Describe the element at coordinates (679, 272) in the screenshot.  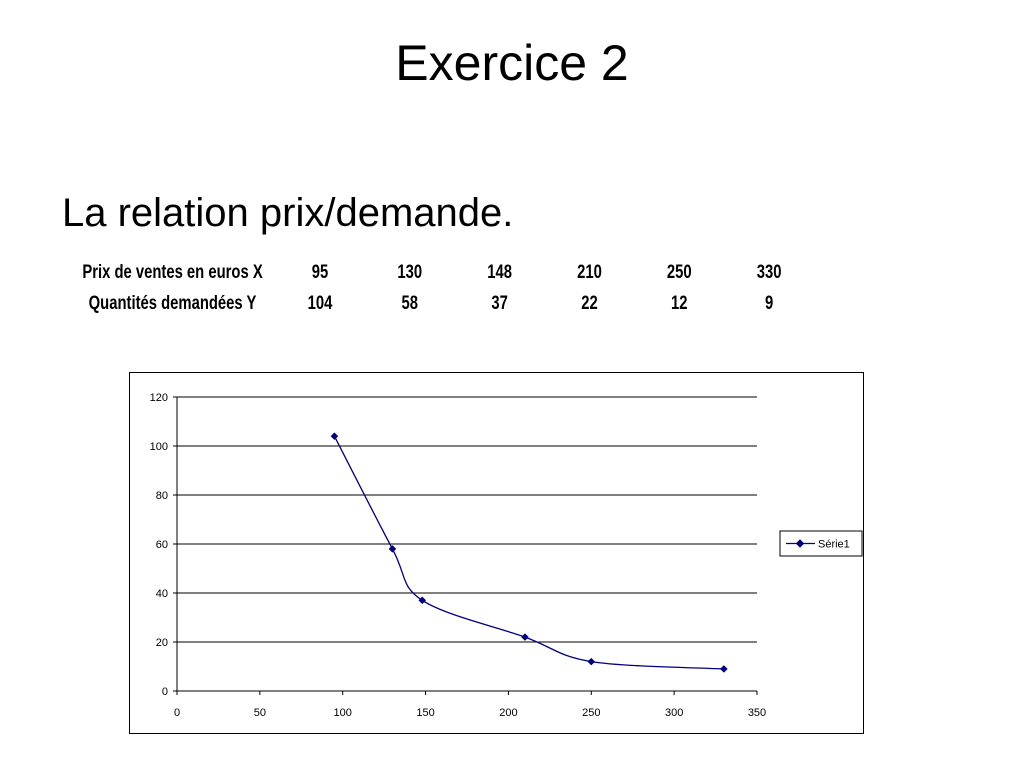
I see `price-cell: 250` at that location.